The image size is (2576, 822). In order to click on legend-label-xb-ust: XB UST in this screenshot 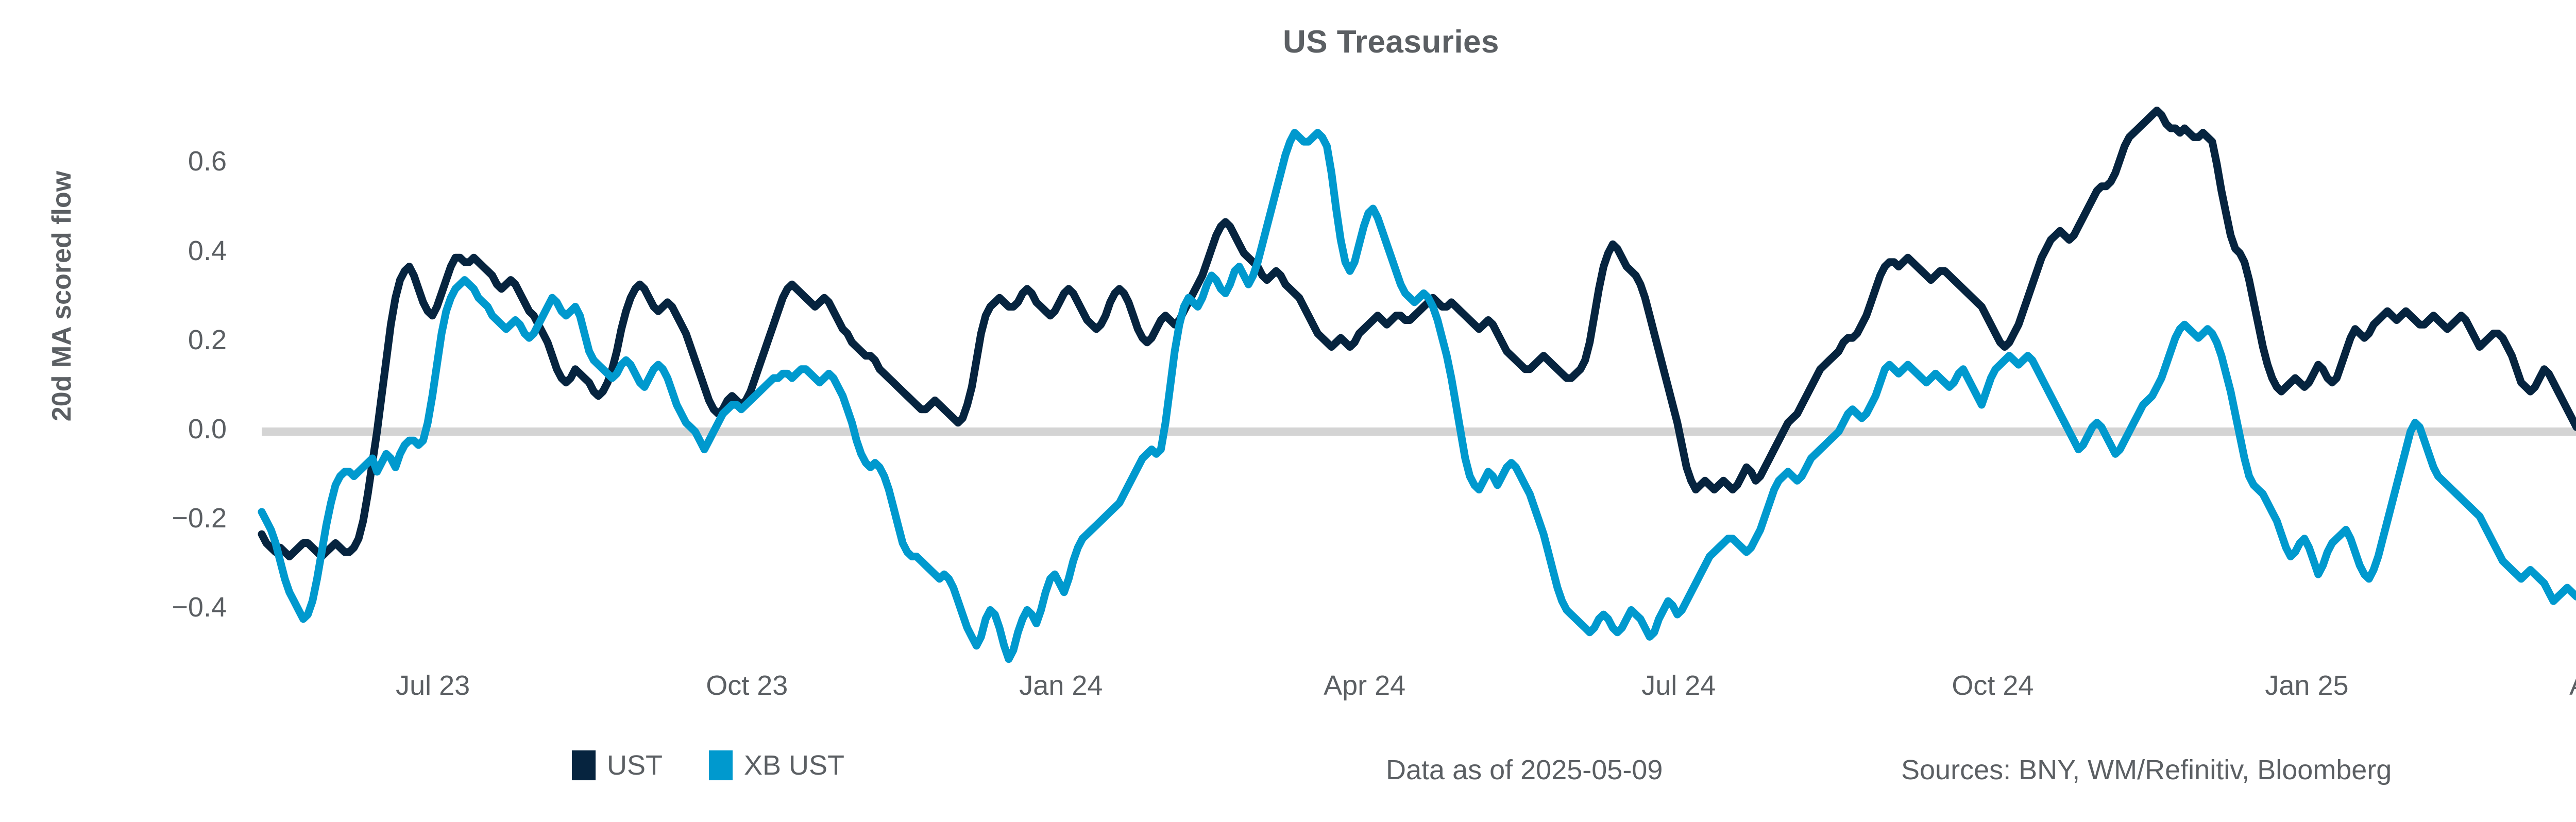, I will do `click(794, 766)`.